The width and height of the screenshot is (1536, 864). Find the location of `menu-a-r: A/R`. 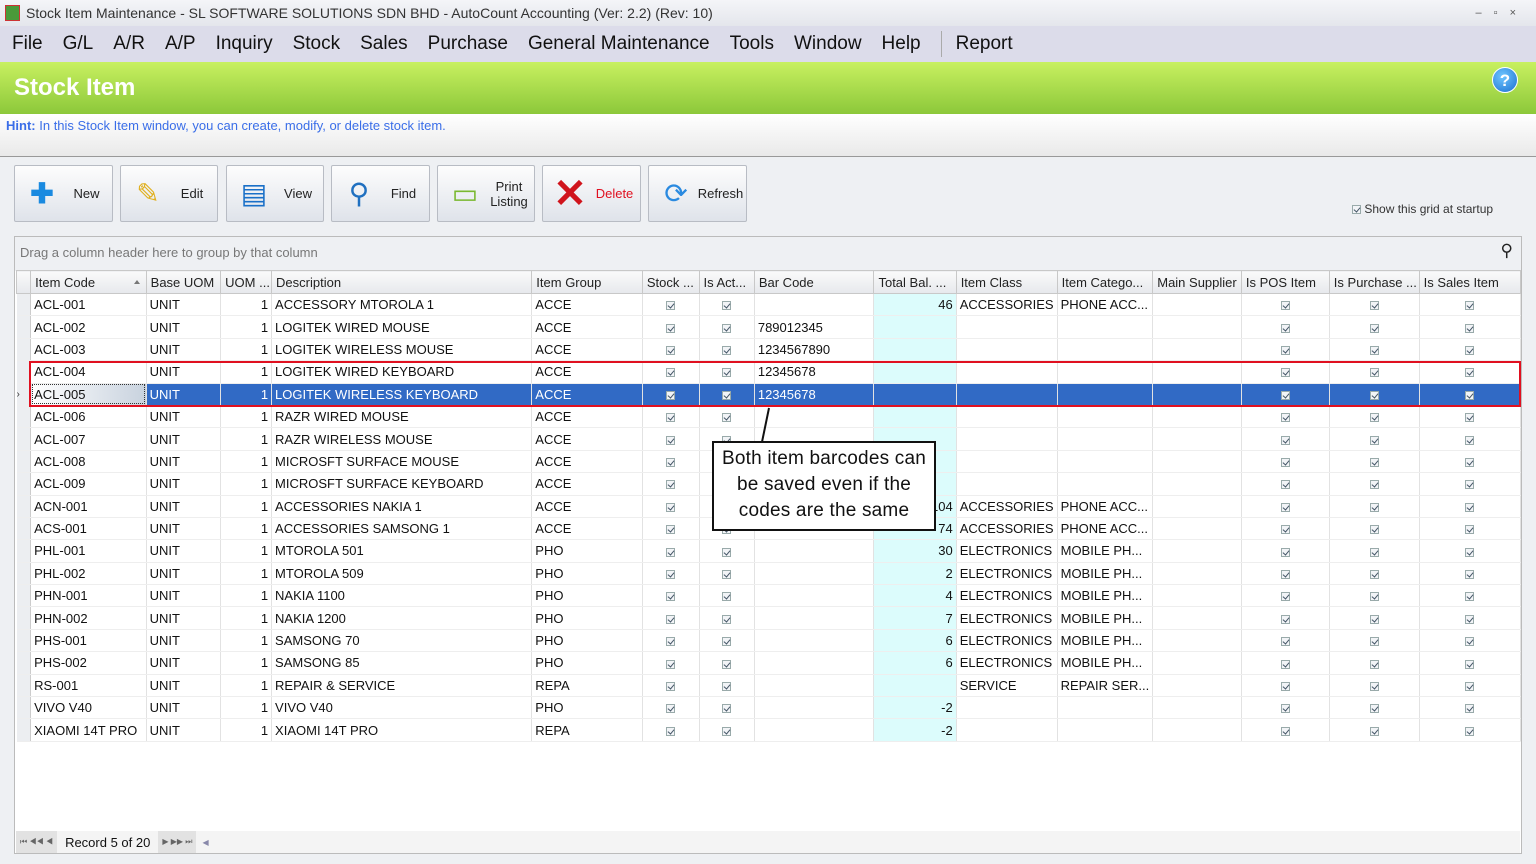

menu-a-r: A/R is located at coordinates (129, 43).